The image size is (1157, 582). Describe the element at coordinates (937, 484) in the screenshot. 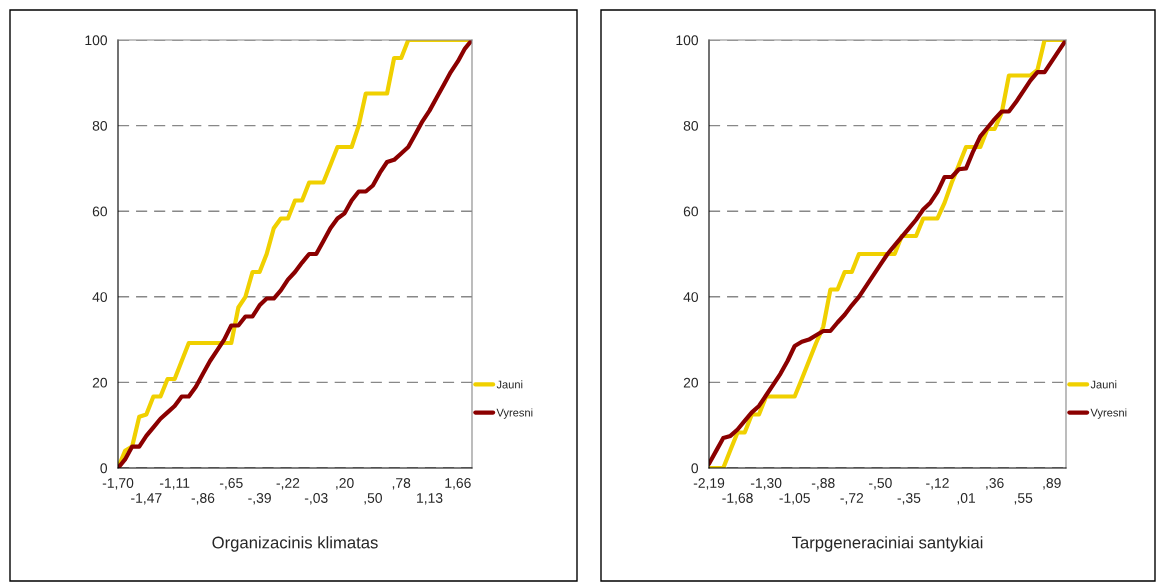

I see `x-tick-label: -,12` at that location.